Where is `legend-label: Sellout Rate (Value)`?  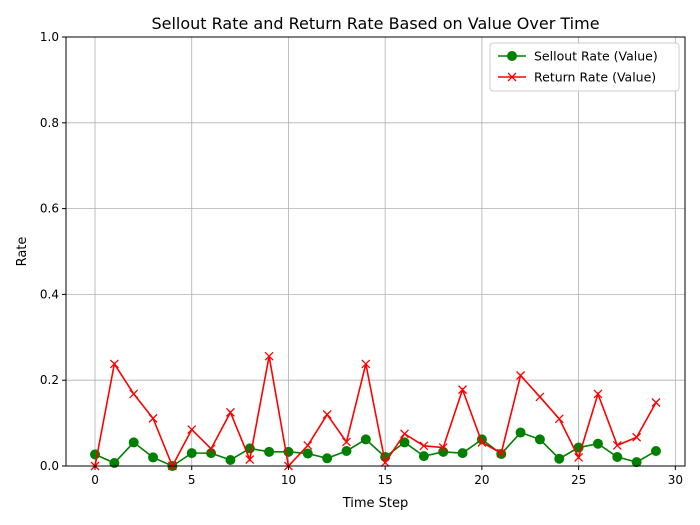
legend-label: Sellout Rate (Value) is located at coordinates (596, 56).